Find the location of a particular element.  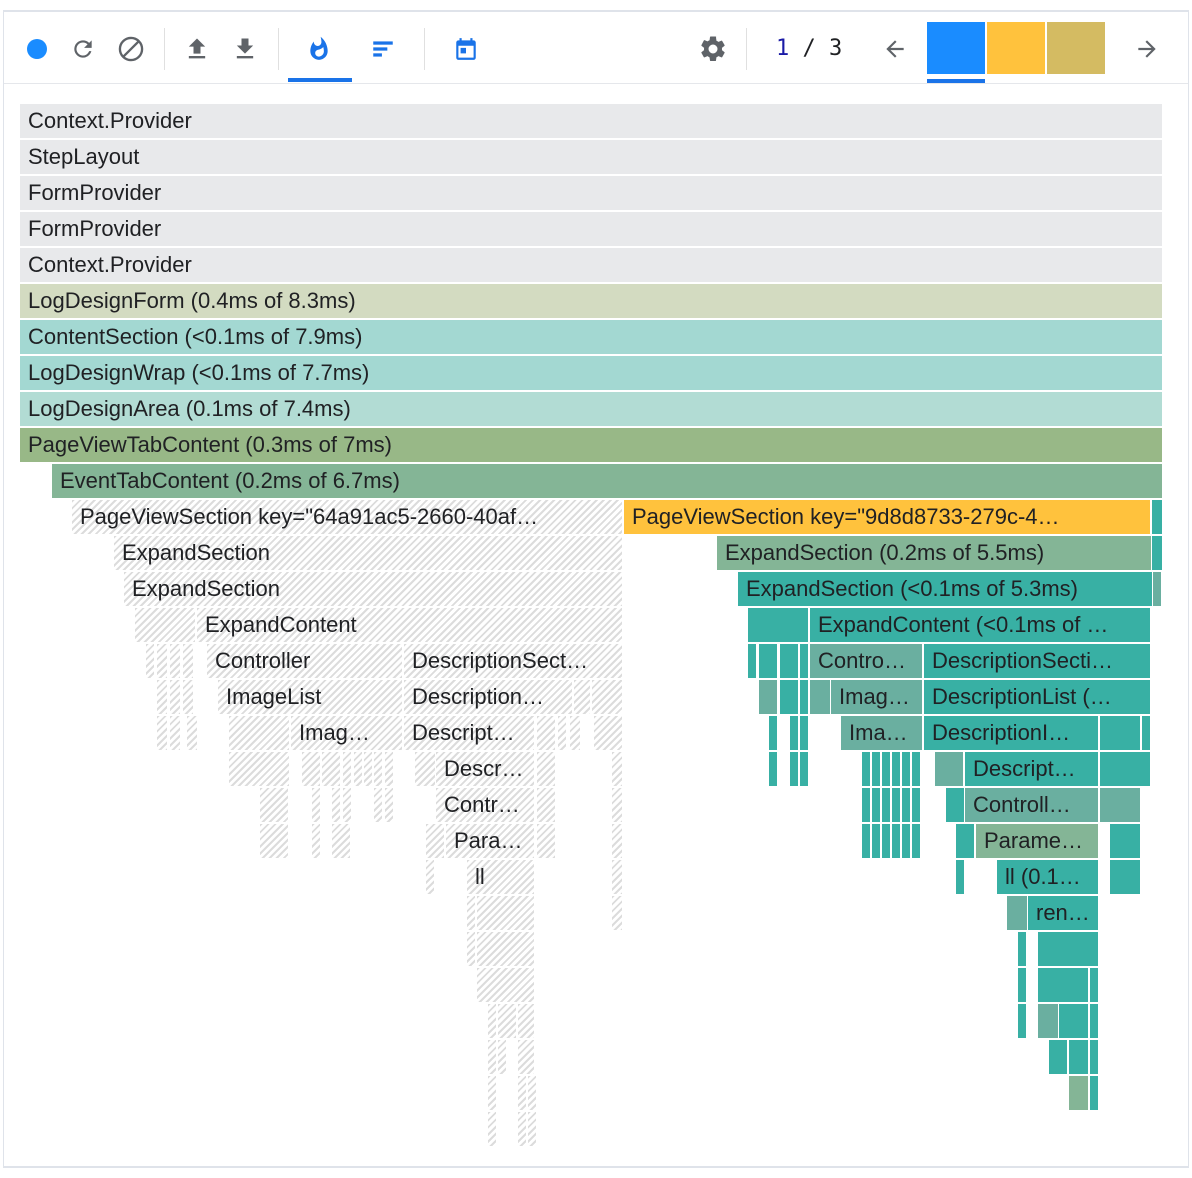

settings-button is located at coordinates (713, 49).